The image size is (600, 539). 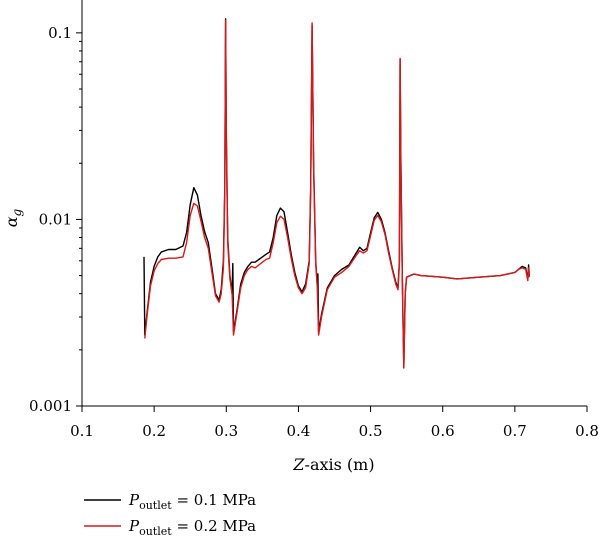 I want to click on legend-entry-series-1: Poutlet = 0.1 MPa, so click(x=170, y=501).